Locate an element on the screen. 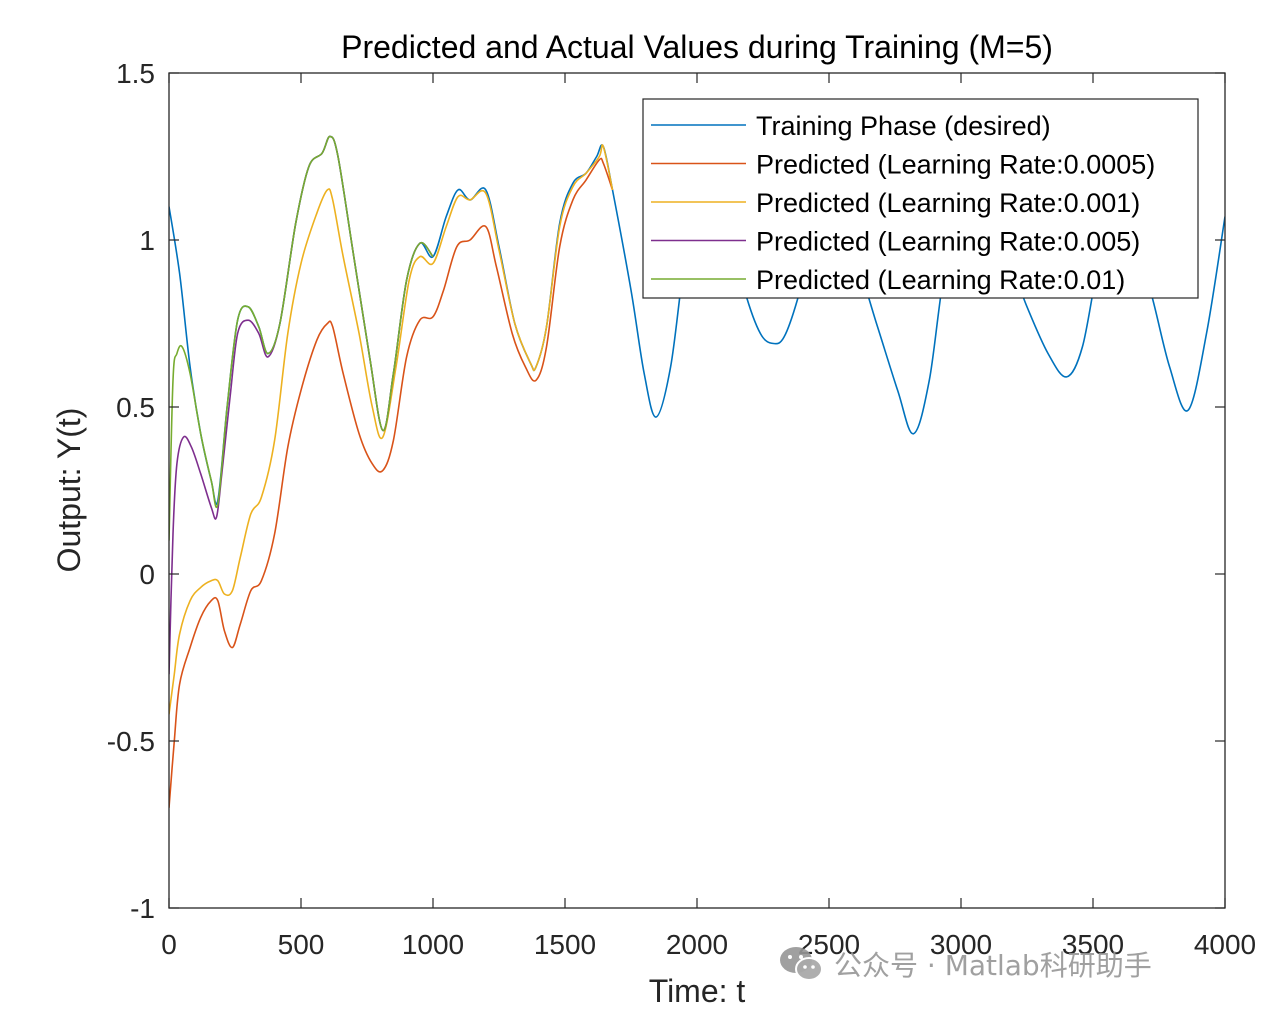  wechat-icon is located at coordinates (801, 964).